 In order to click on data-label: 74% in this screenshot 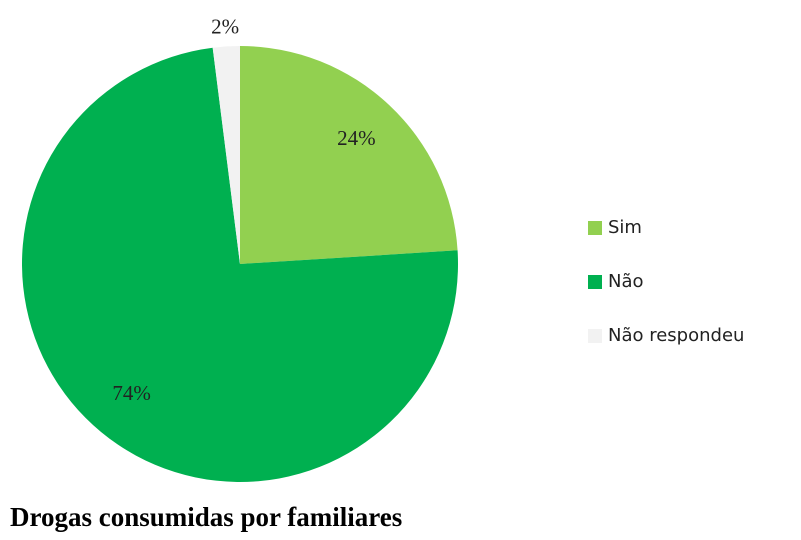, I will do `click(131, 393)`.